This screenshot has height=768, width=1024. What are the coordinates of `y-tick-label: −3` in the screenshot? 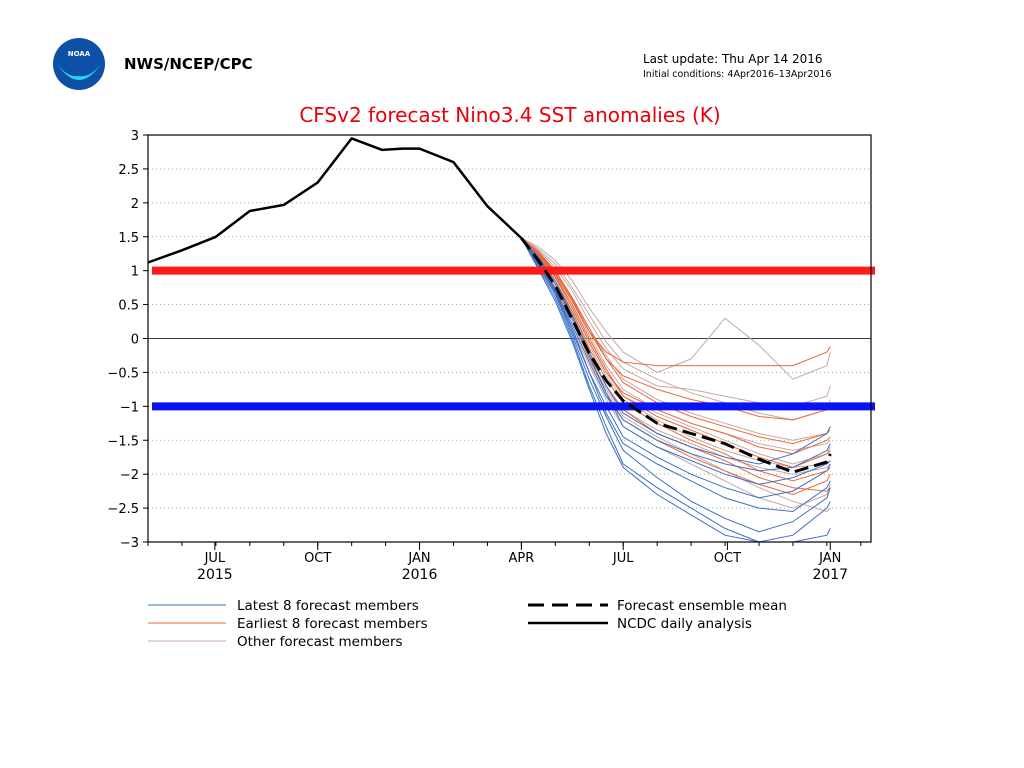 It's located at (129, 543).